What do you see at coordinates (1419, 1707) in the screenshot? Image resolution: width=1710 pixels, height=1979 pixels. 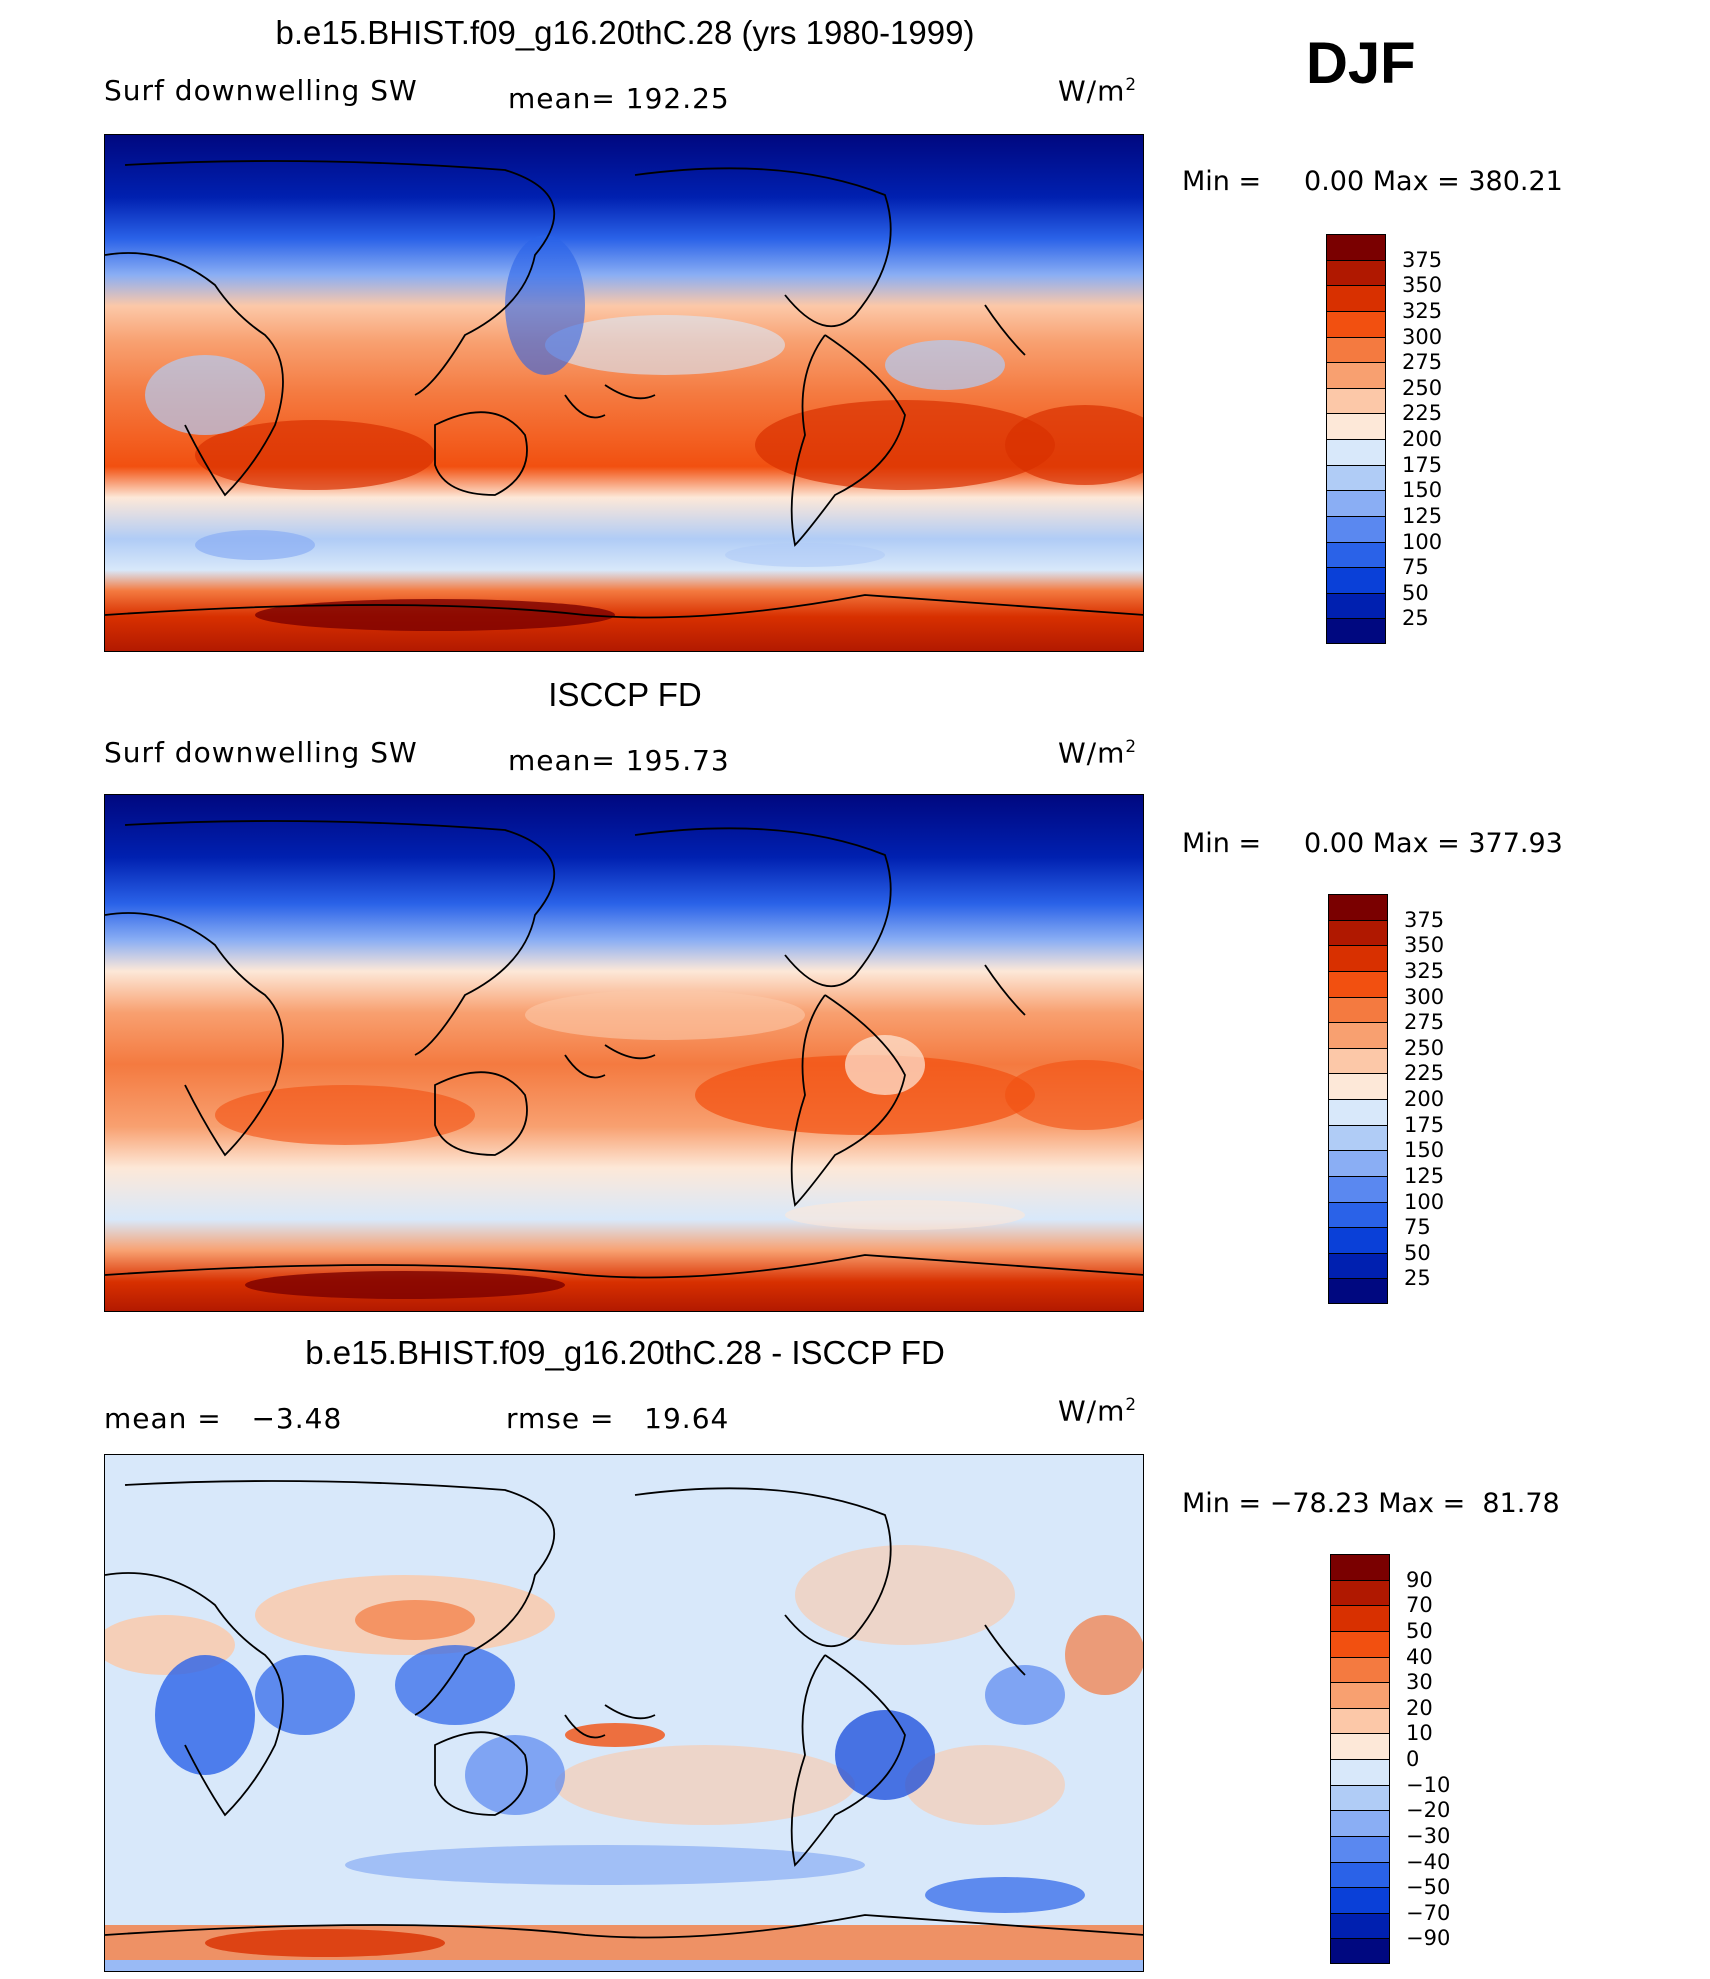 I see `colorbar-label: 20` at bounding box center [1419, 1707].